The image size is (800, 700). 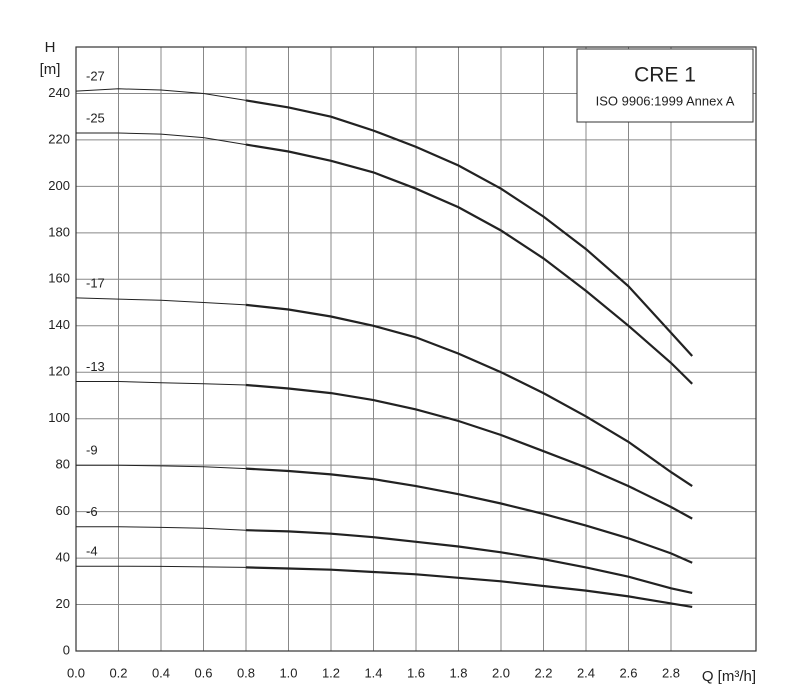 I want to click on curve-label: -17, so click(x=95, y=282).